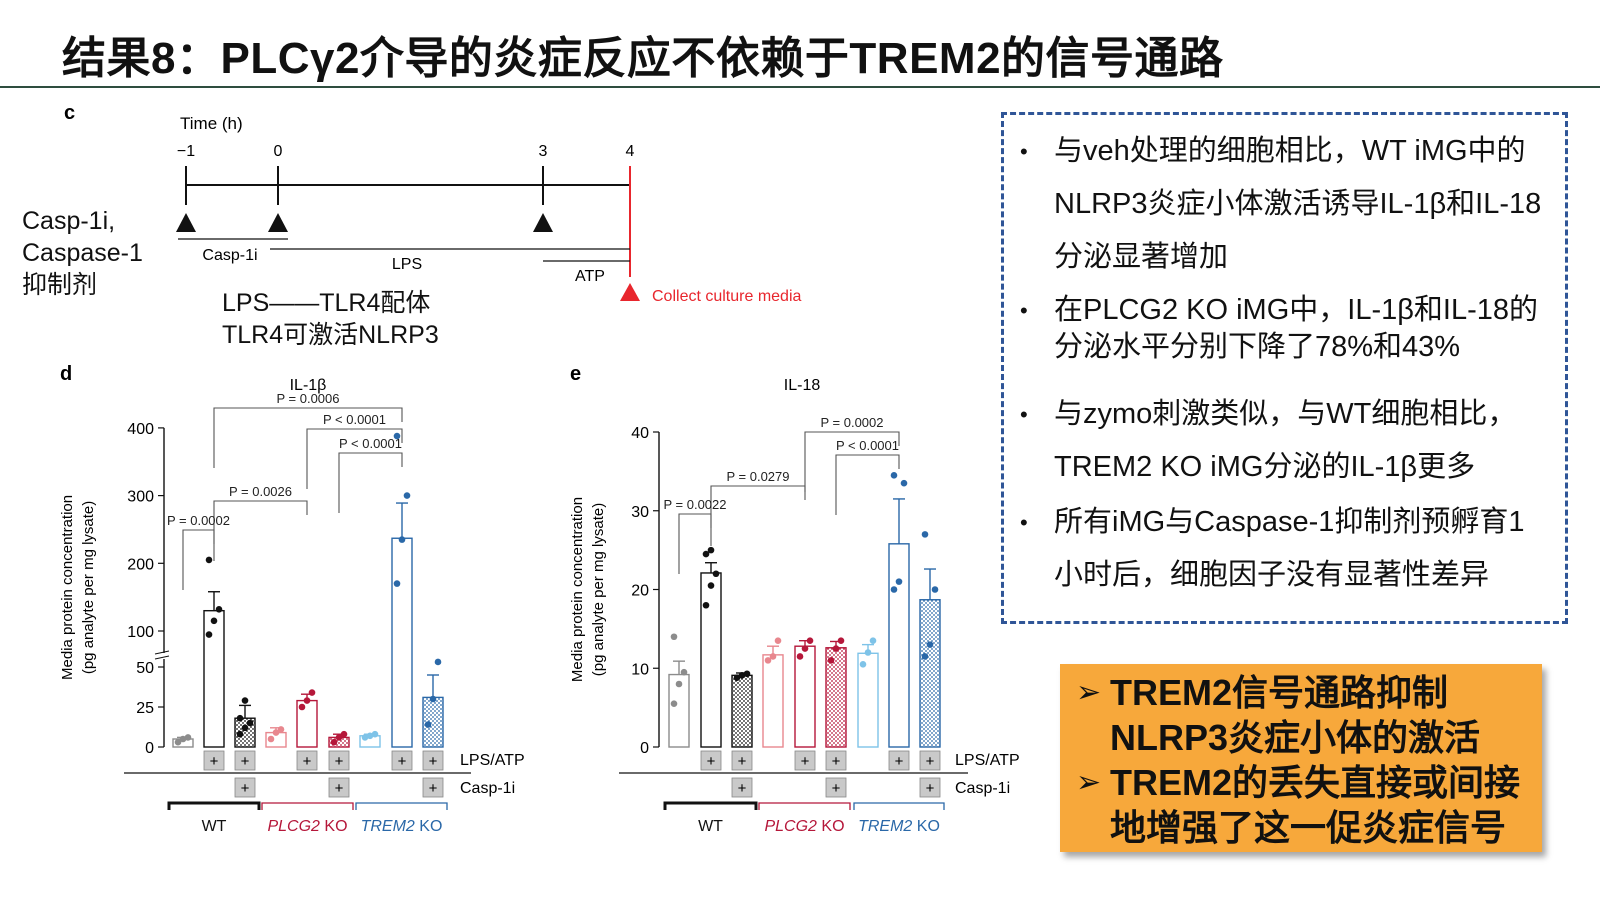 The width and height of the screenshot is (1600, 900). What do you see at coordinates (1272, 575) in the screenshot?
I see `finding-line: 小时后，细胞因子没有显著性差异` at bounding box center [1272, 575].